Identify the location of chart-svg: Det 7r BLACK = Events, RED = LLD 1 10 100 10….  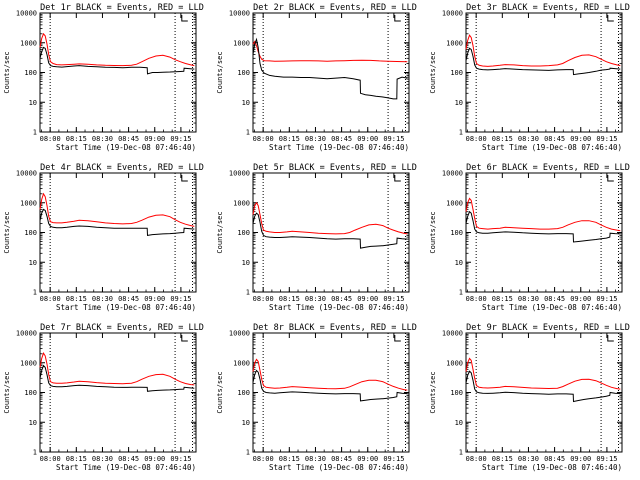
(103, 397).